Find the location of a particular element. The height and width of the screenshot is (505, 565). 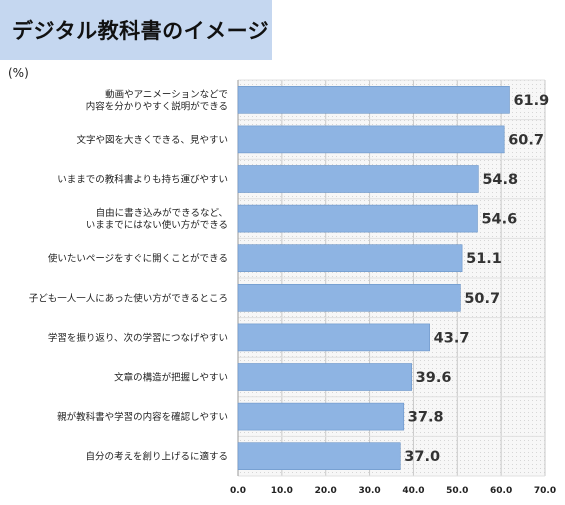

category-label: 文字や図を大きくできる、見やすい is located at coordinates (152, 140).